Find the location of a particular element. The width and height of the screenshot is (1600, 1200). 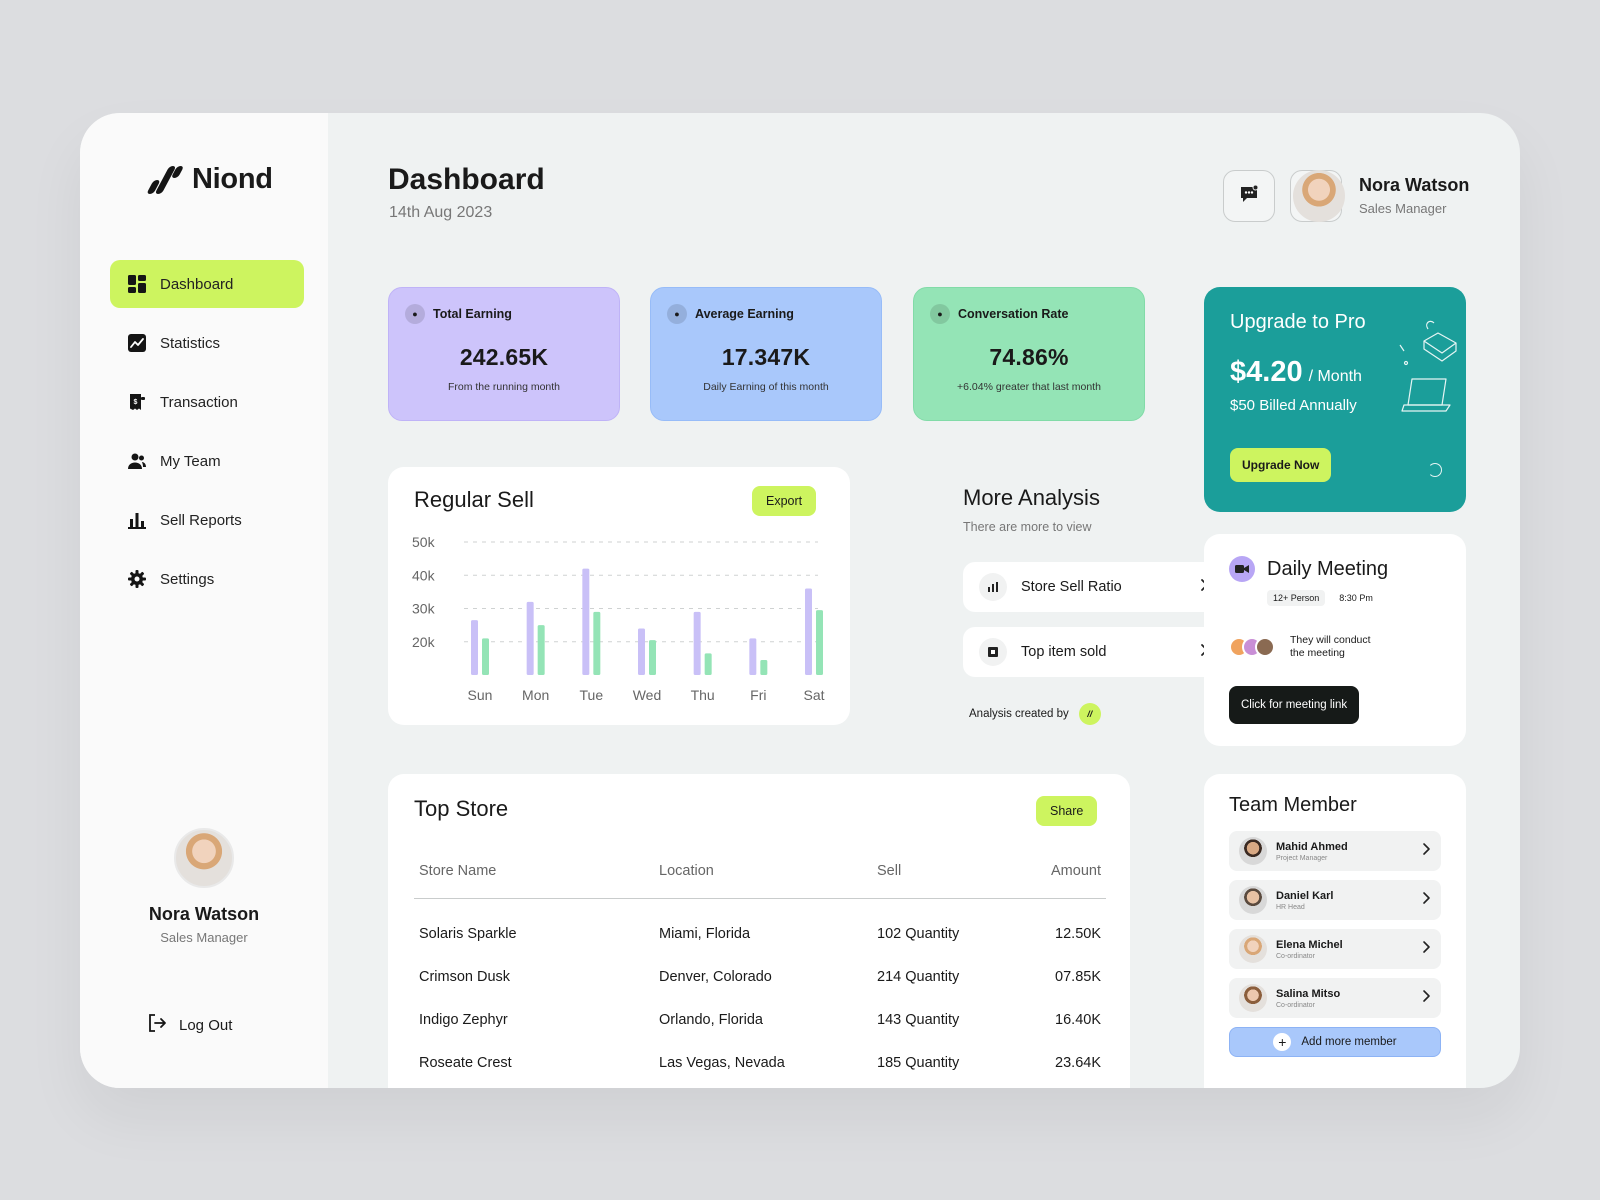

team-member-item: Mahid Ahmed Project Manager is located at coordinates (1335, 851).